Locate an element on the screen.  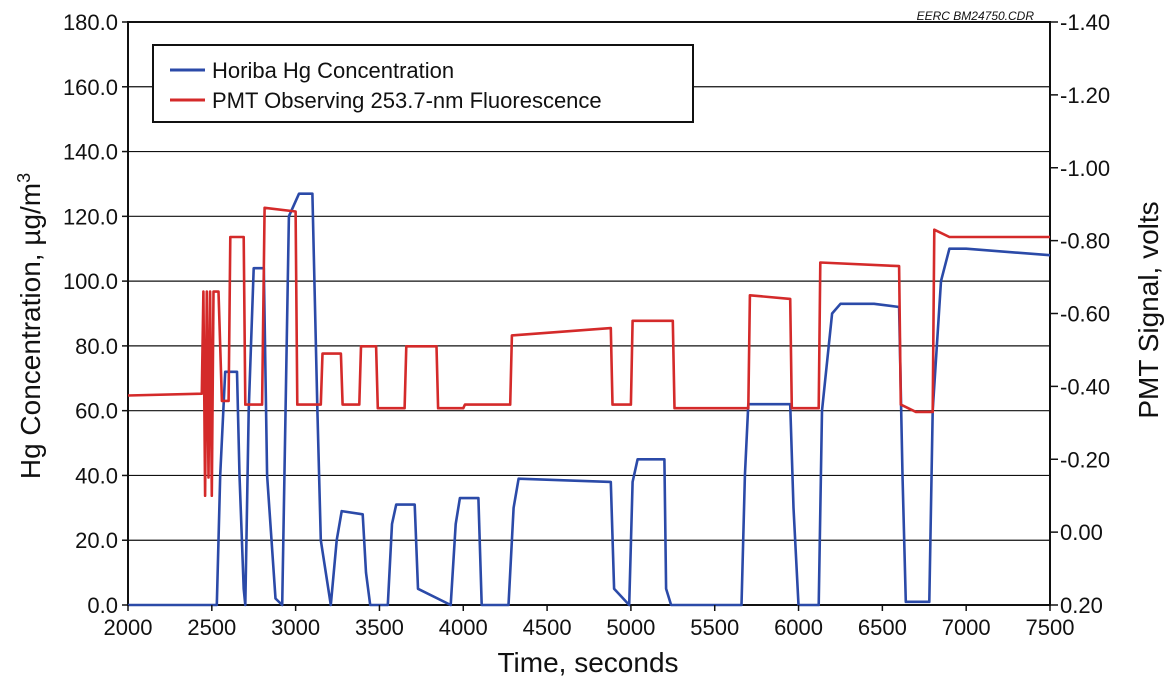
legend-box is located at coordinates (423, 83).